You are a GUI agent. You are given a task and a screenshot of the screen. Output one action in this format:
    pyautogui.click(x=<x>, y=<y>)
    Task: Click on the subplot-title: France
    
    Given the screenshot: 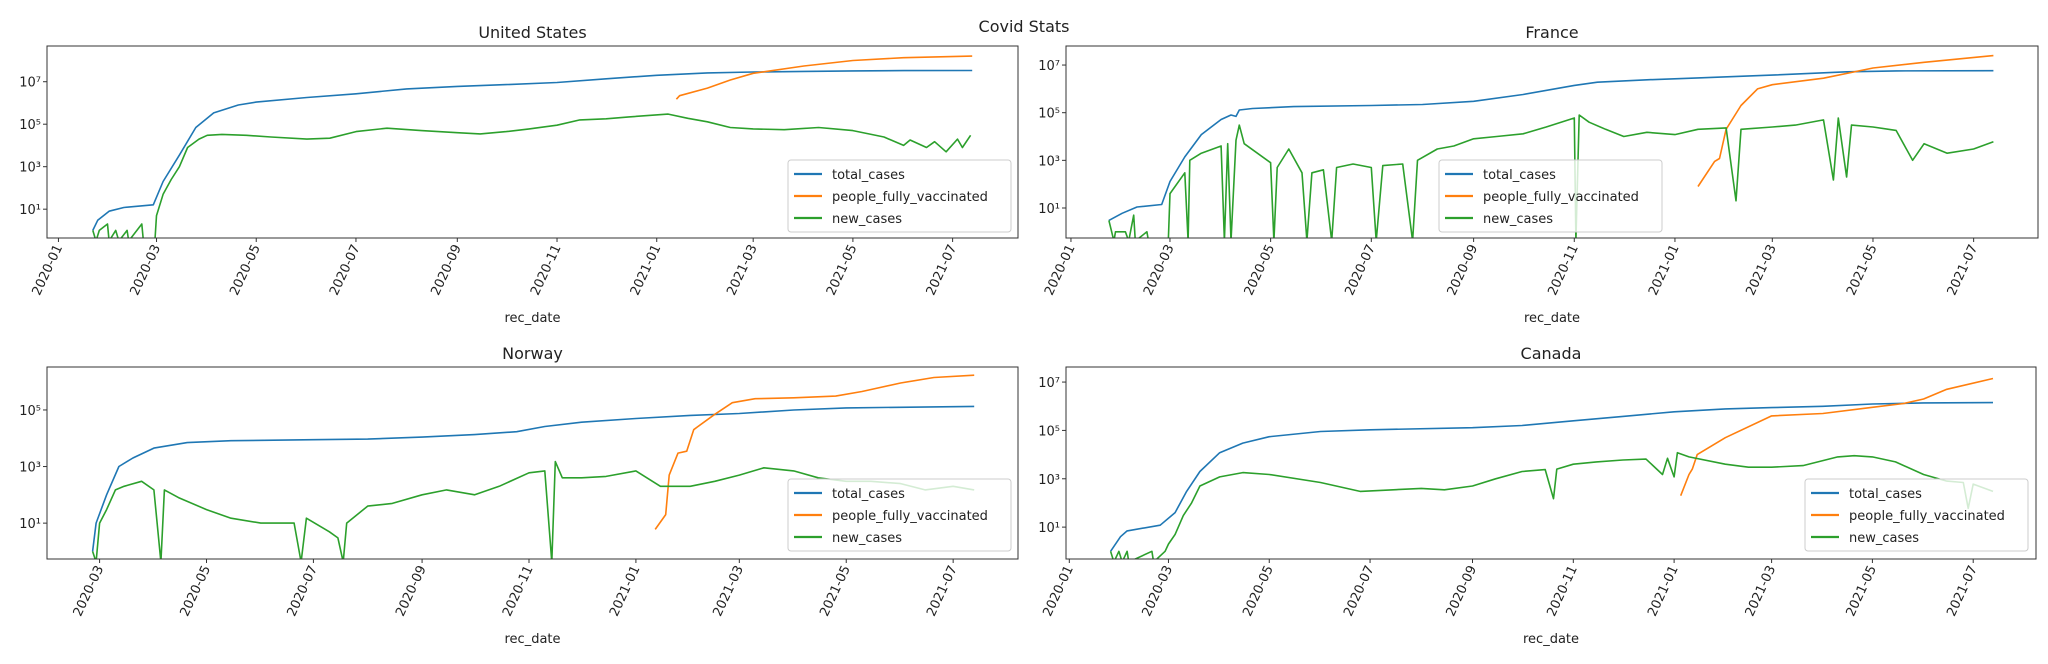 What is the action you would take?
    pyautogui.click(x=1551, y=32)
    